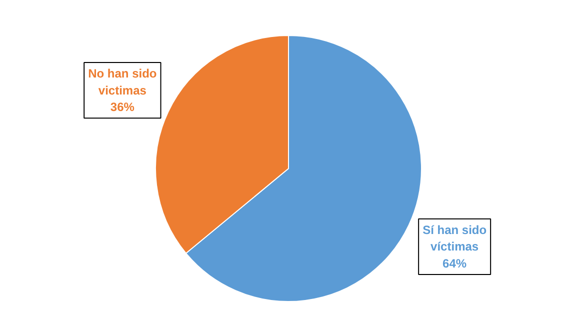 This screenshot has height=336, width=576. What do you see at coordinates (454, 263) in the screenshot?
I see `data-label: 64%` at bounding box center [454, 263].